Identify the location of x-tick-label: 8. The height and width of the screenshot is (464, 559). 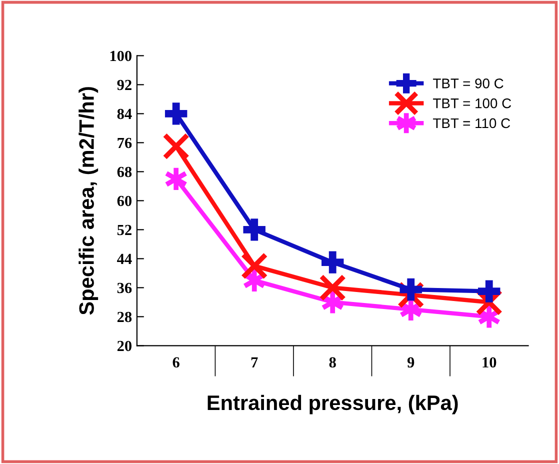
(332, 362).